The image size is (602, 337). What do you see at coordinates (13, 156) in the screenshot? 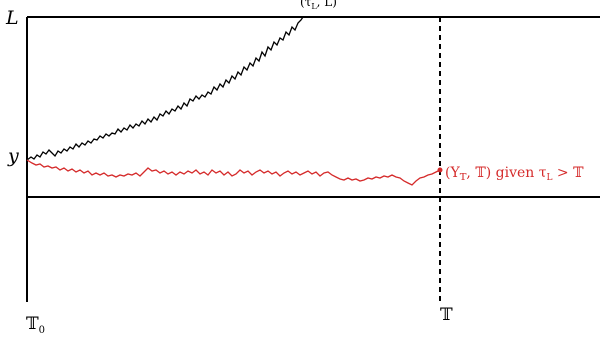
I see `label-y: y` at bounding box center [13, 156].